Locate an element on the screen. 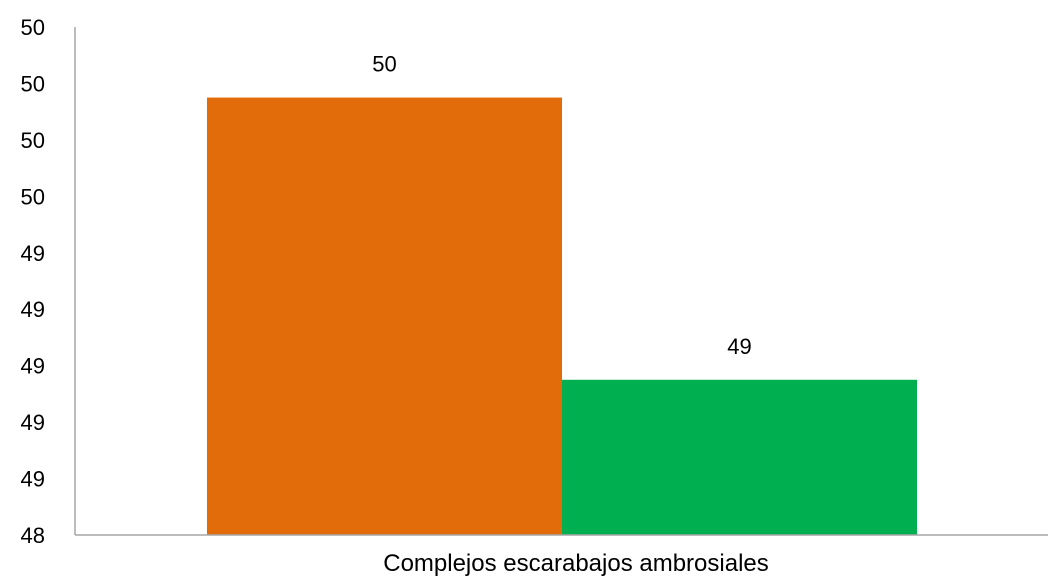  y-tick-label: 48 is located at coordinates (33, 535).